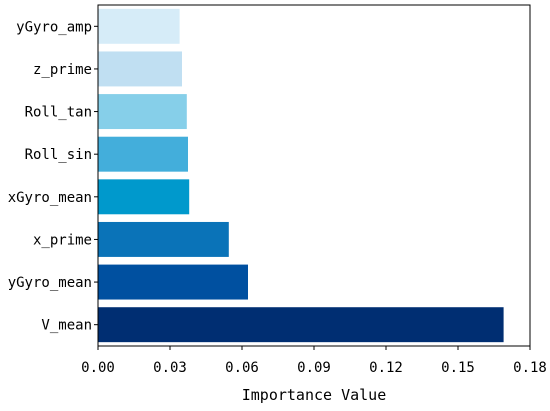 The height and width of the screenshot is (411, 550). I want to click on bar-x-prime, so click(163, 239).